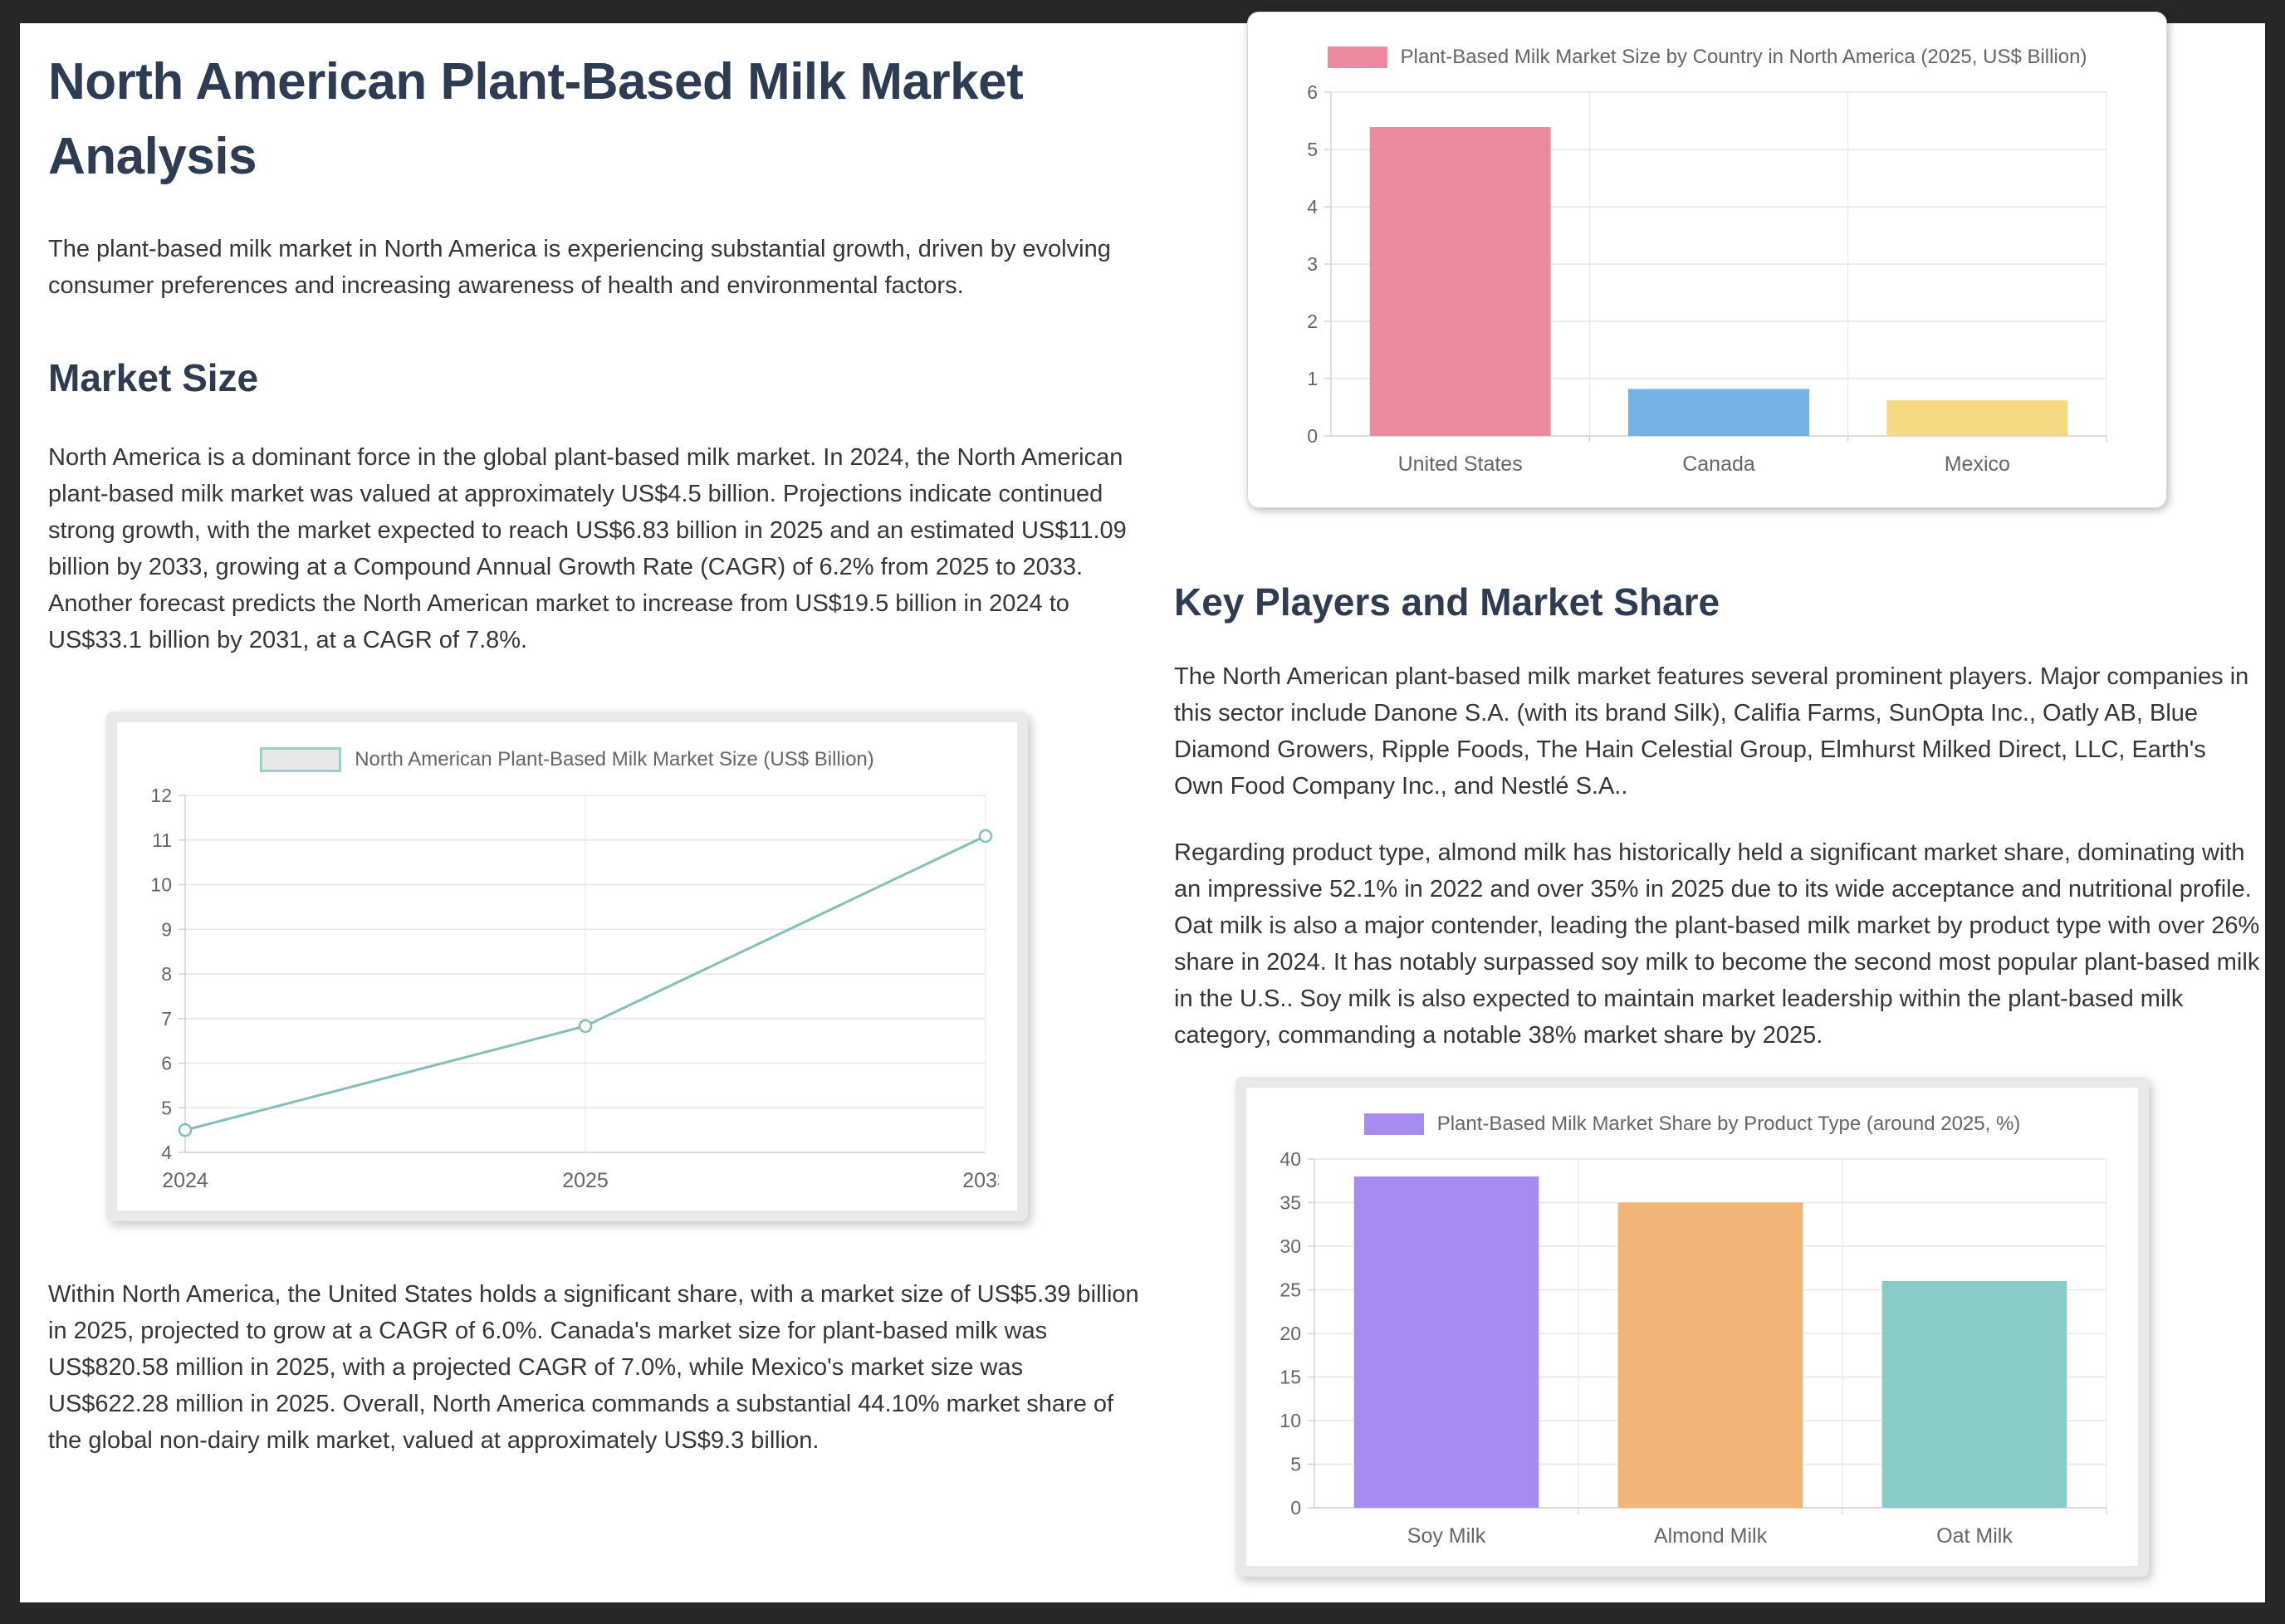 The height and width of the screenshot is (1624, 2285). Describe the element at coordinates (1312, 321) in the screenshot. I see `svg-text: 2` at that location.